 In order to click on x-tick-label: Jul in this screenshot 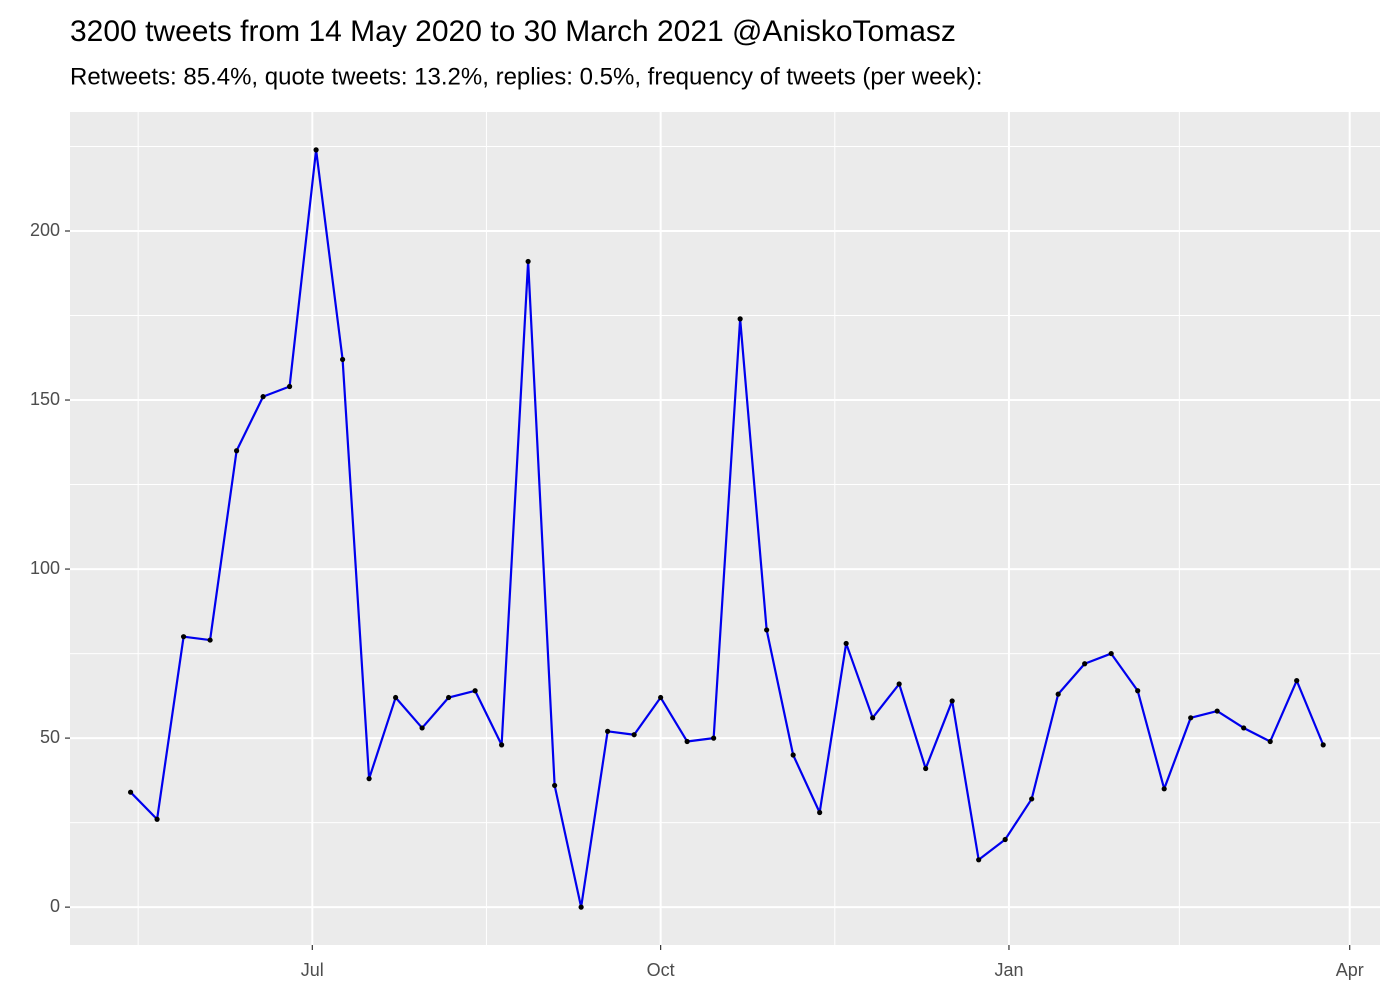, I will do `click(312, 970)`.